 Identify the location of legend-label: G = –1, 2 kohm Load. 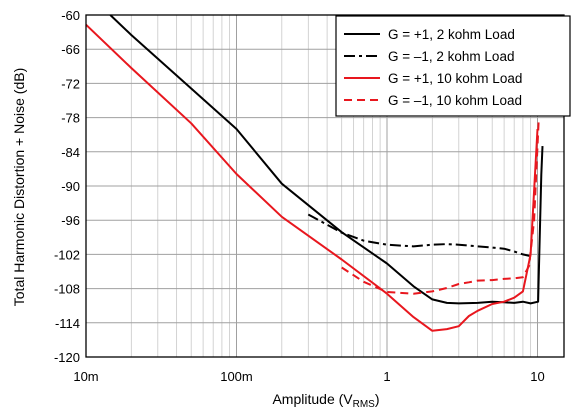
(451, 56).